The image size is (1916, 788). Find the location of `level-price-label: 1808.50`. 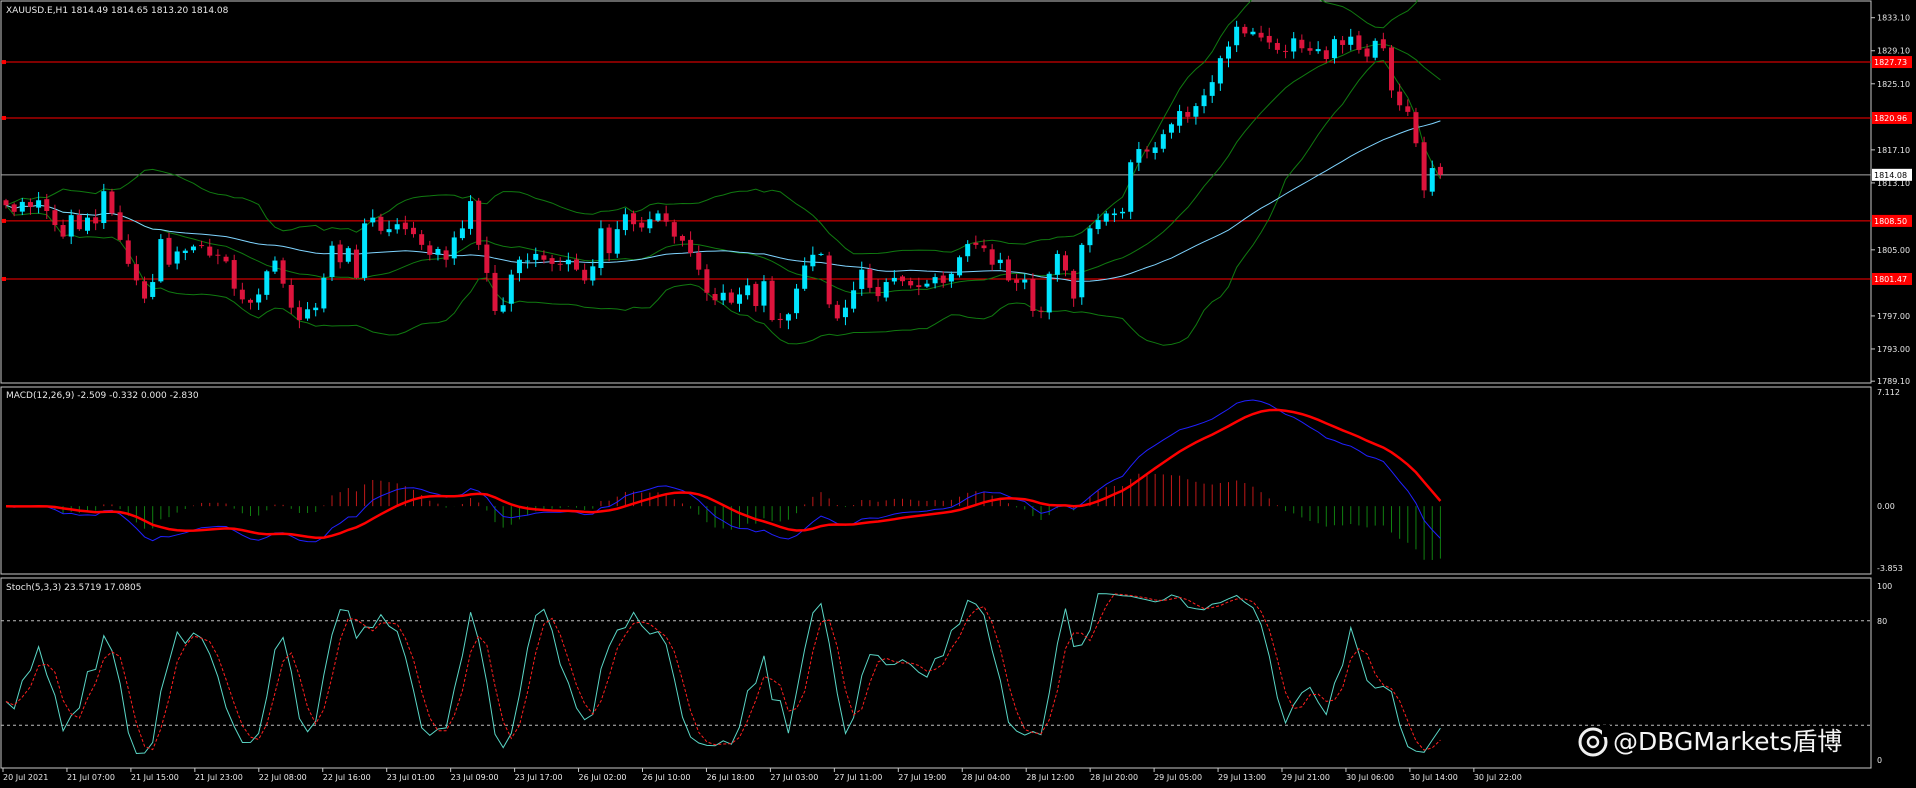

level-price-label: 1808.50 is located at coordinates (1890, 221).